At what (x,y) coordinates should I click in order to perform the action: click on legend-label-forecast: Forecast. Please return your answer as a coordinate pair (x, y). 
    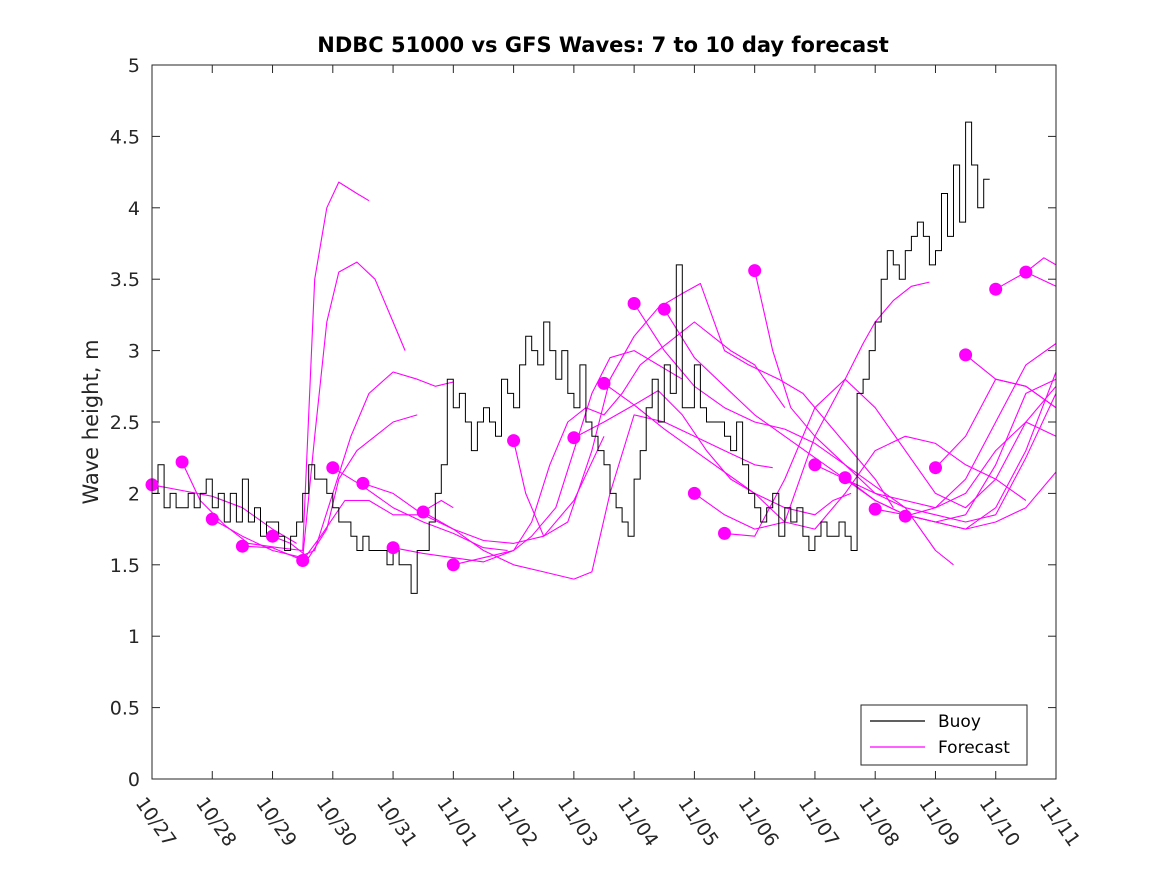
    Looking at the image, I should click on (974, 748).